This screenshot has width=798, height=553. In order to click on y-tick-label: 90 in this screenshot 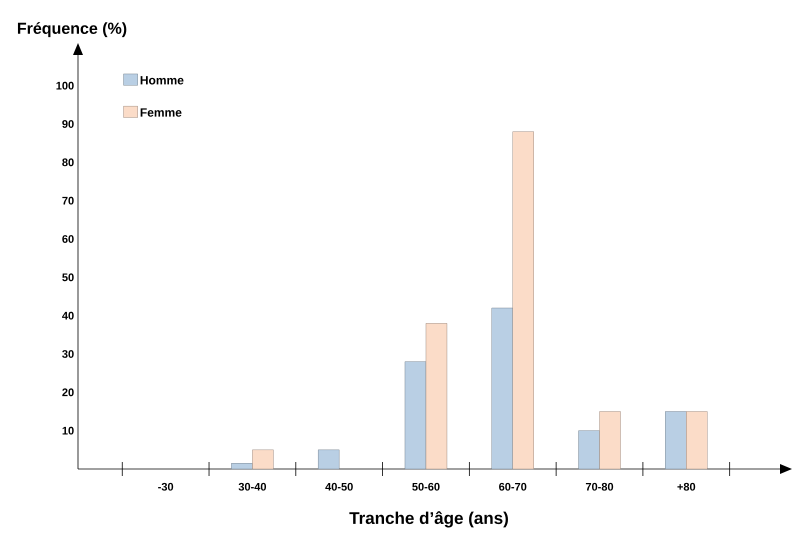, I will do `click(68, 124)`.